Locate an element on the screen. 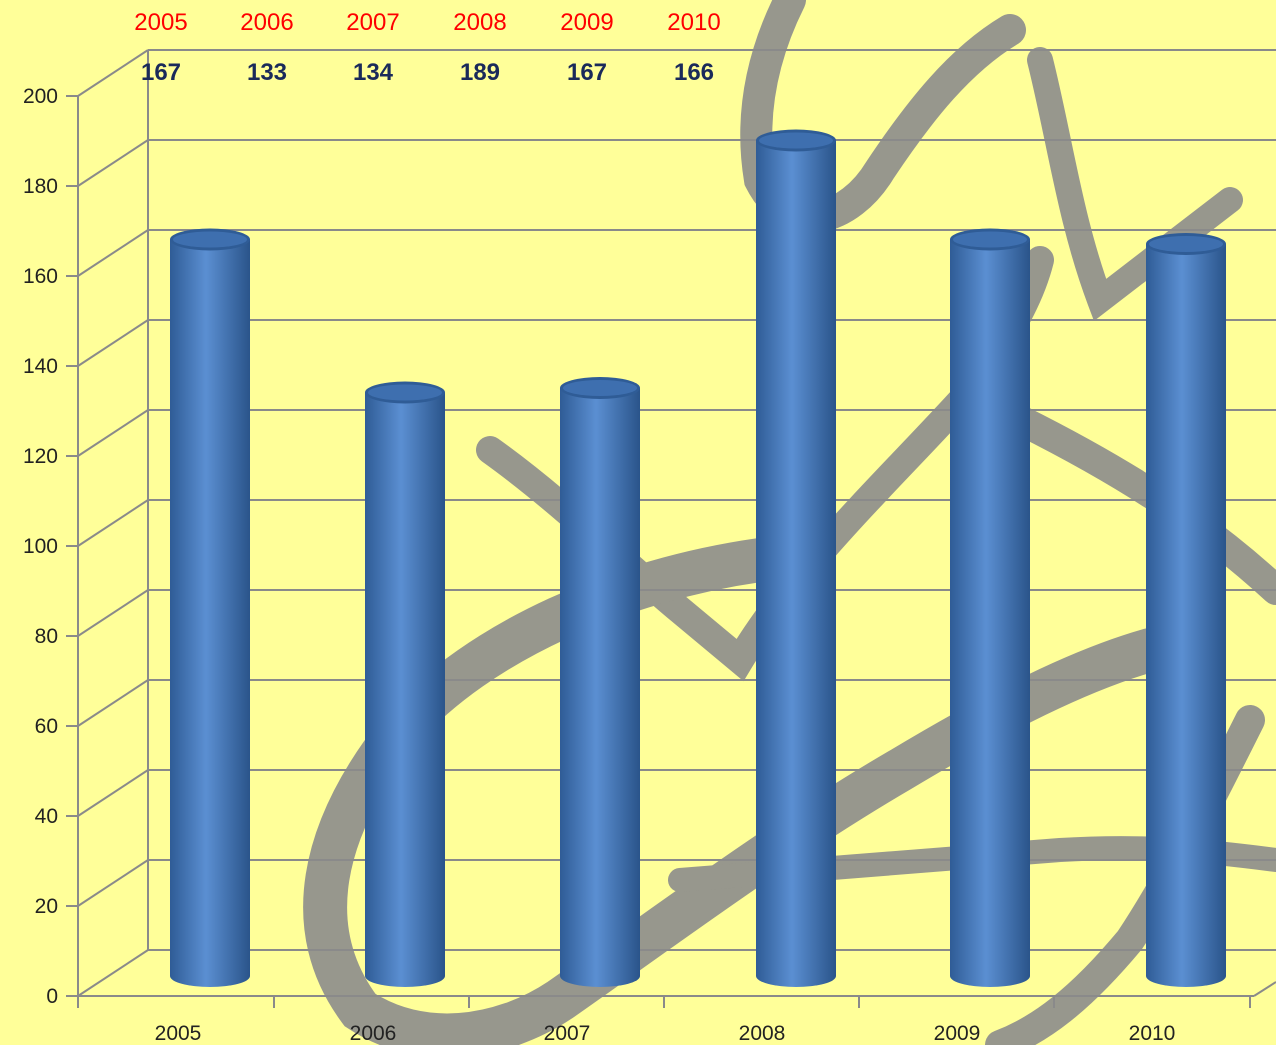  bar-2007 is located at coordinates (600, 682).